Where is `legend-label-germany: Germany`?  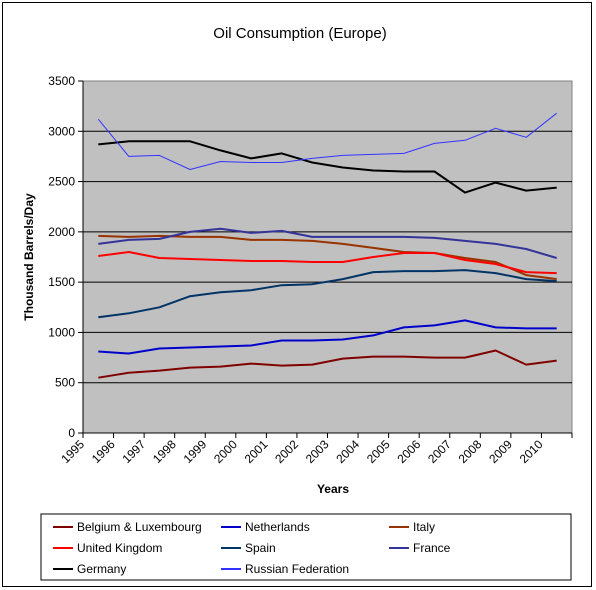
legend-label-germany: Germany is located at coordinates (101, 569).